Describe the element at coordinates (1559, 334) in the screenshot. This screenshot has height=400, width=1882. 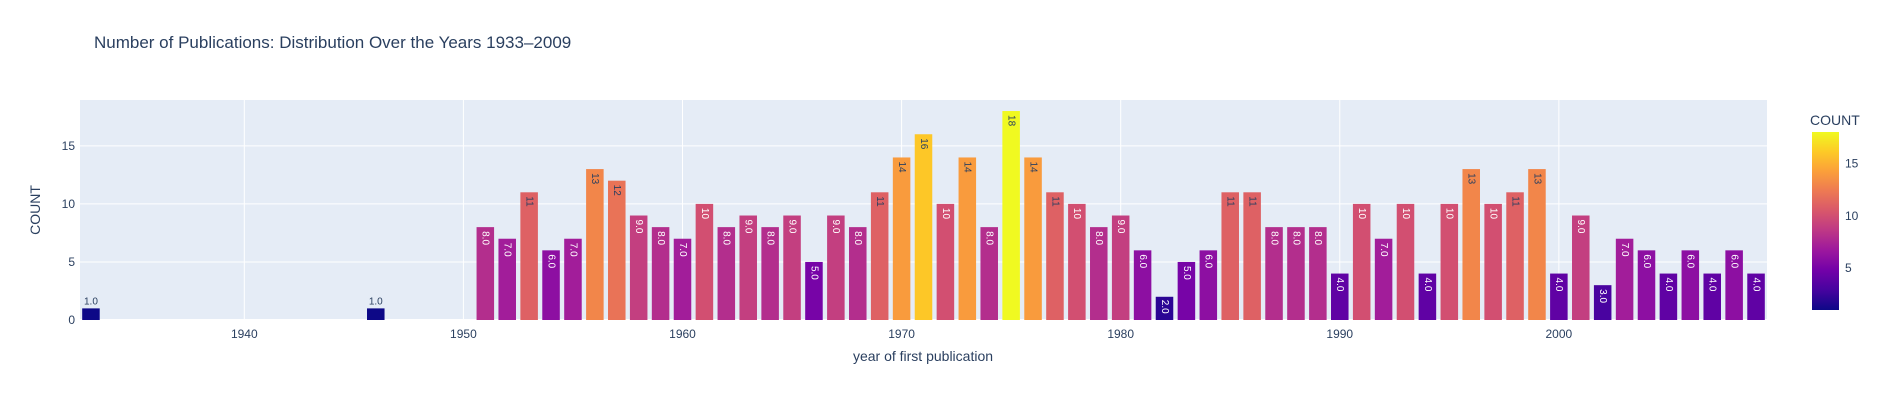
I see `x-tick-label: 2000` at that location.